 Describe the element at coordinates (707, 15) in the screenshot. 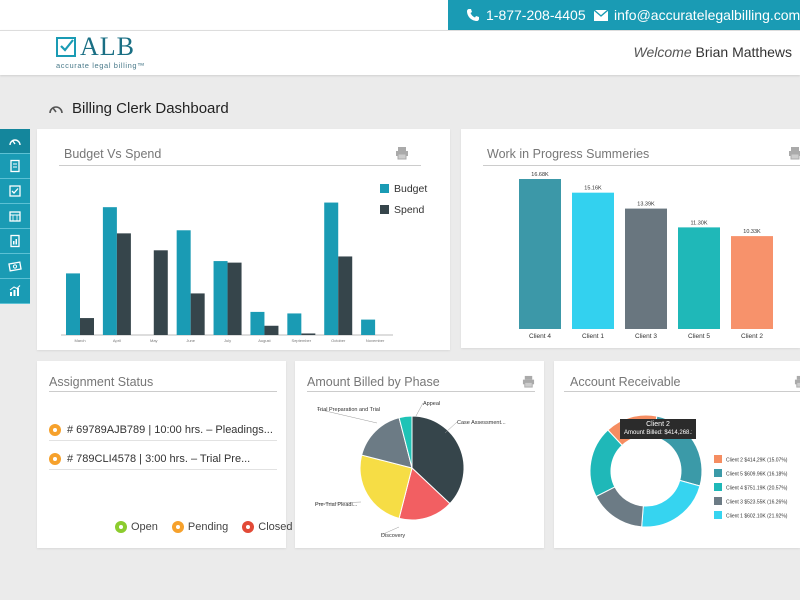

I see `email-address: info@accuratelegalbilling.com` at that location.